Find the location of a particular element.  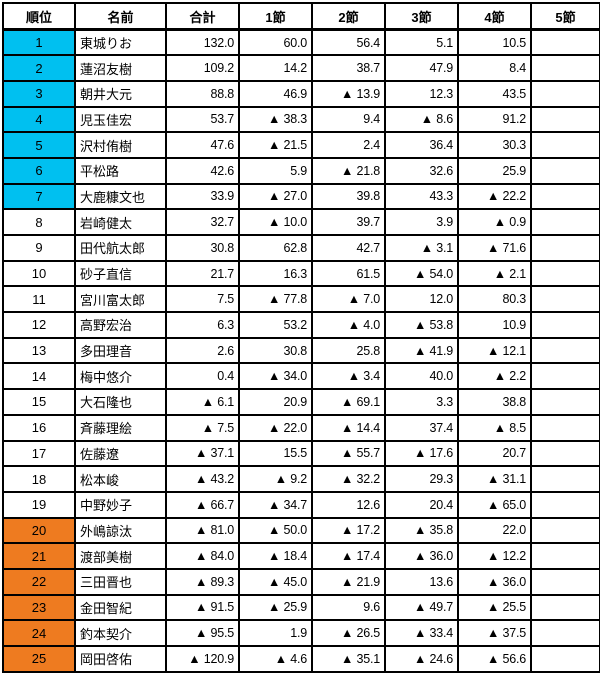

value-cell: ▲ 14.4 is located at coordinates (348, 427).